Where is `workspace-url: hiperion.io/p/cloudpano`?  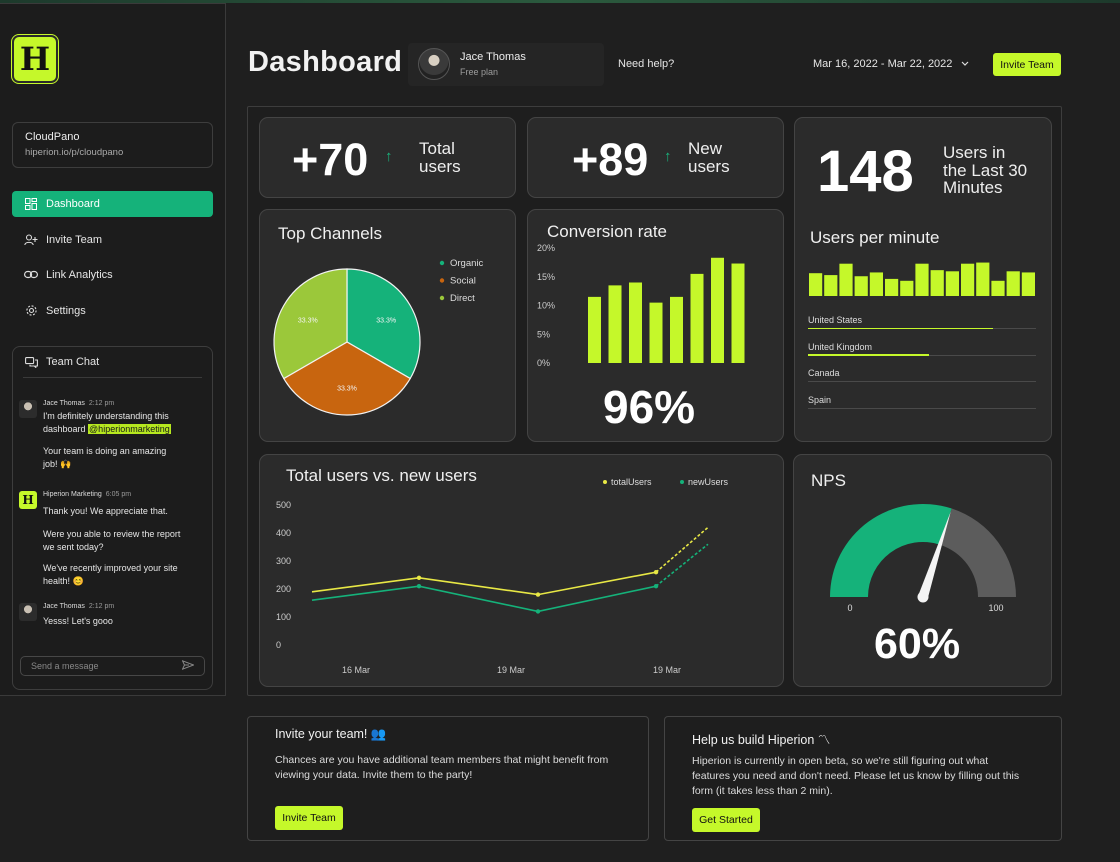
workspace-url: hiperion.io/p/cloudpano is located at coordinates (74, 152).